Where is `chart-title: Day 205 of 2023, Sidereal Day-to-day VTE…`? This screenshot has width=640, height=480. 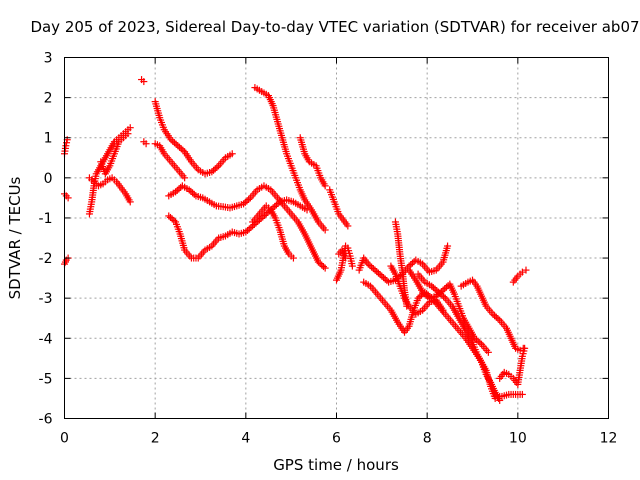
chart-title: Day 205 of 2023, Sidereal Day-to-day VTE… is located at coordinates (334, 27).